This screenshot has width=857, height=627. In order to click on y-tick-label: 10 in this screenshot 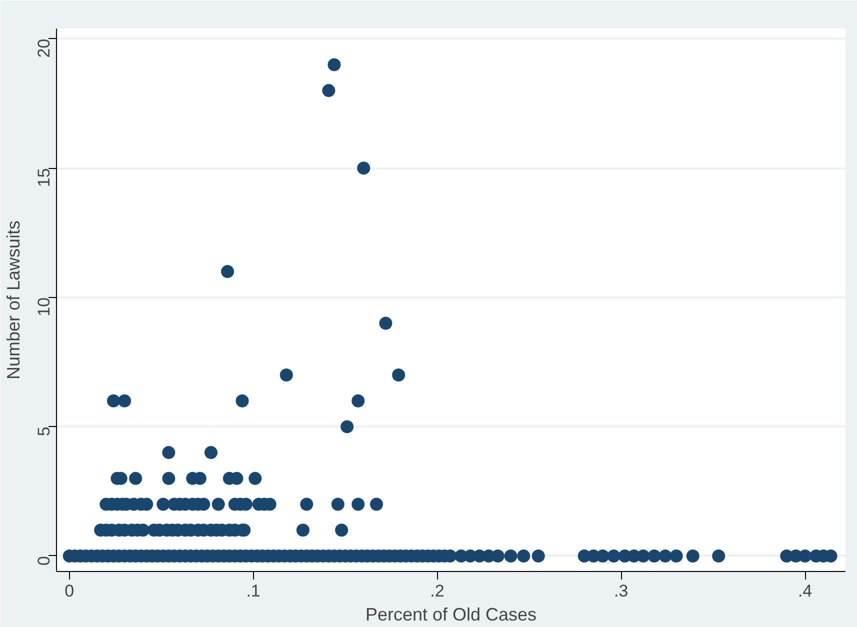, I will do `click(44, 306)`.